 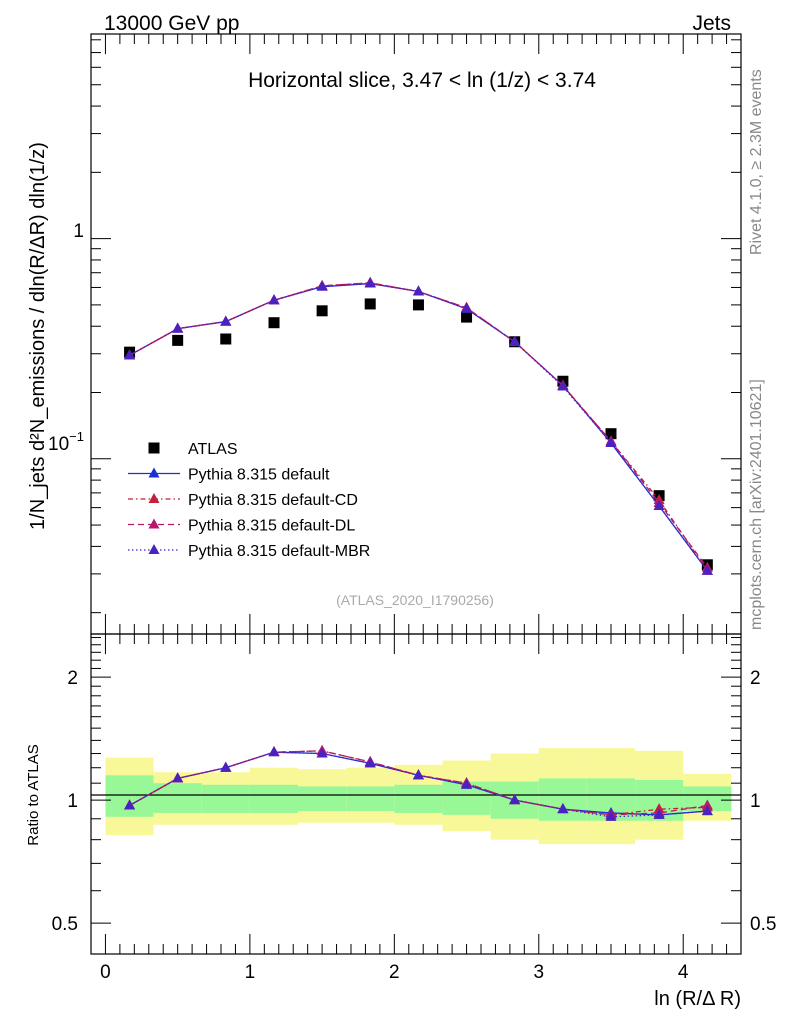 What do you see at coordinates (259, 475) in the screenshot?
I see `legend-label: Pythia 8.315 default` at bounding box center [259, 475].